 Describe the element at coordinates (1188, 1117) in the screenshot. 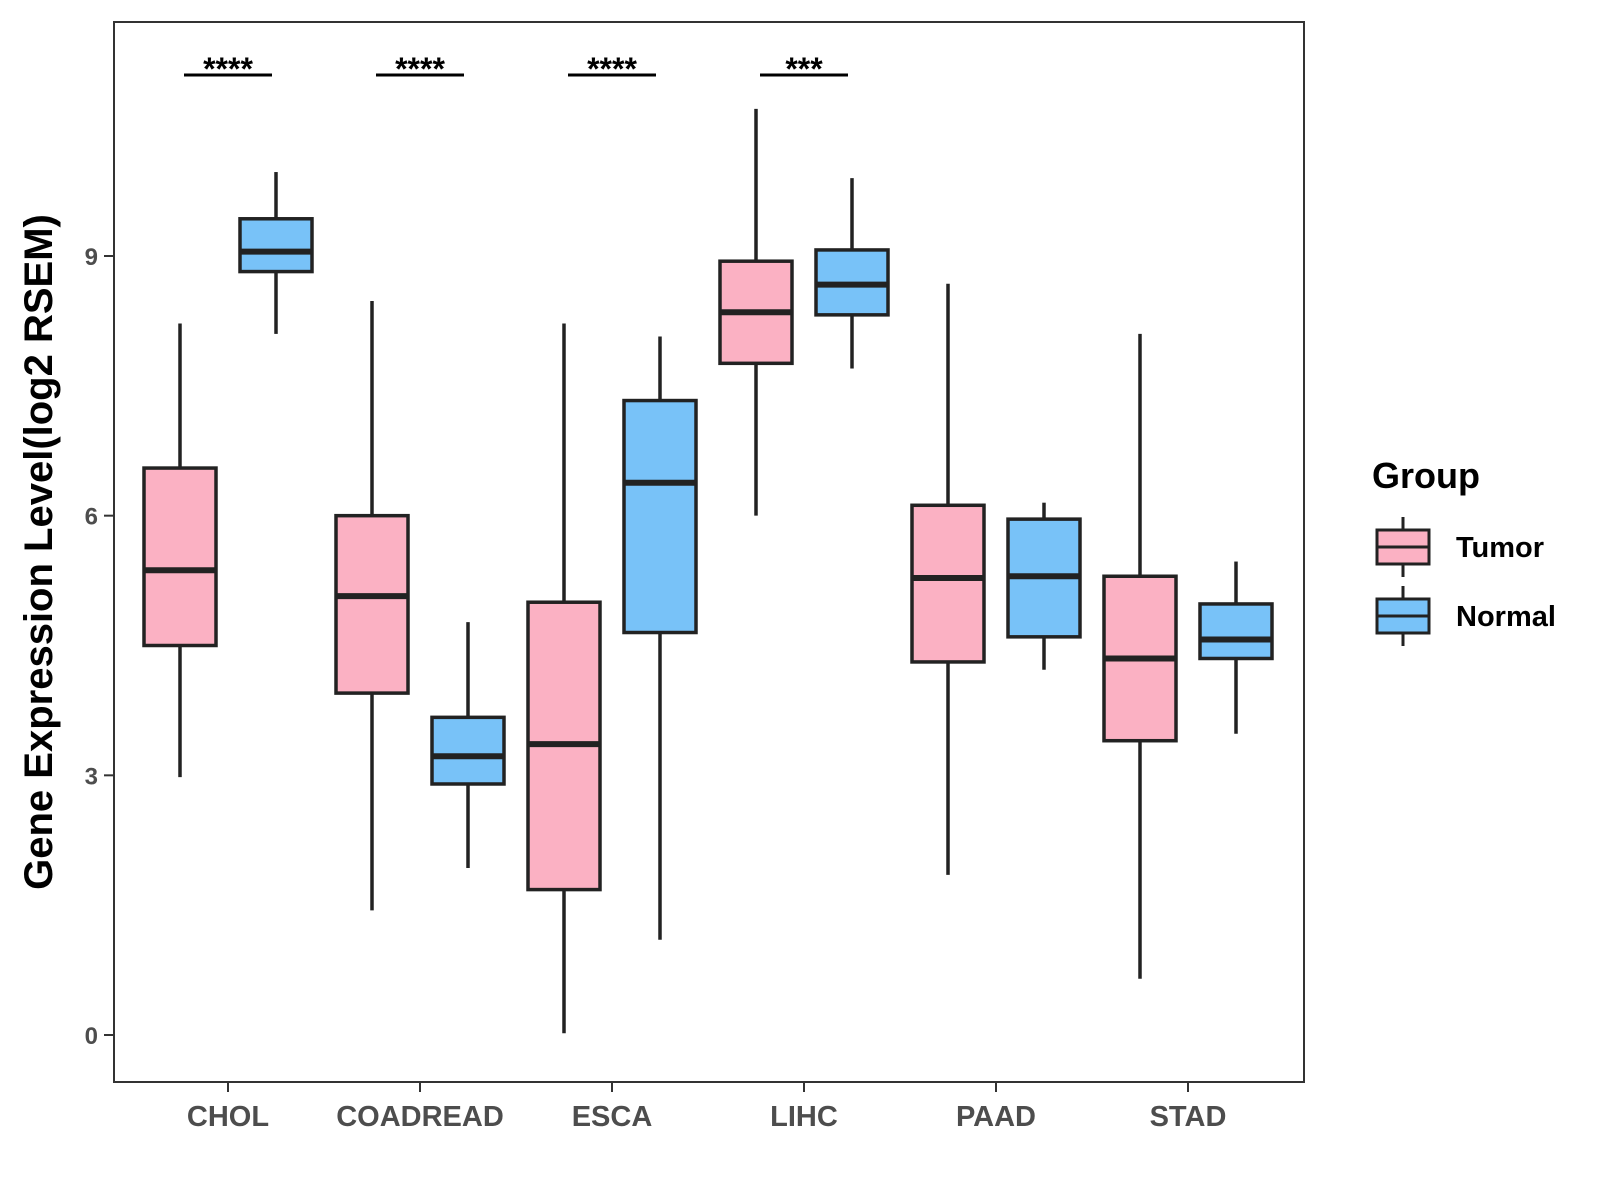

I see `x-tick-label: STAD` at that location.